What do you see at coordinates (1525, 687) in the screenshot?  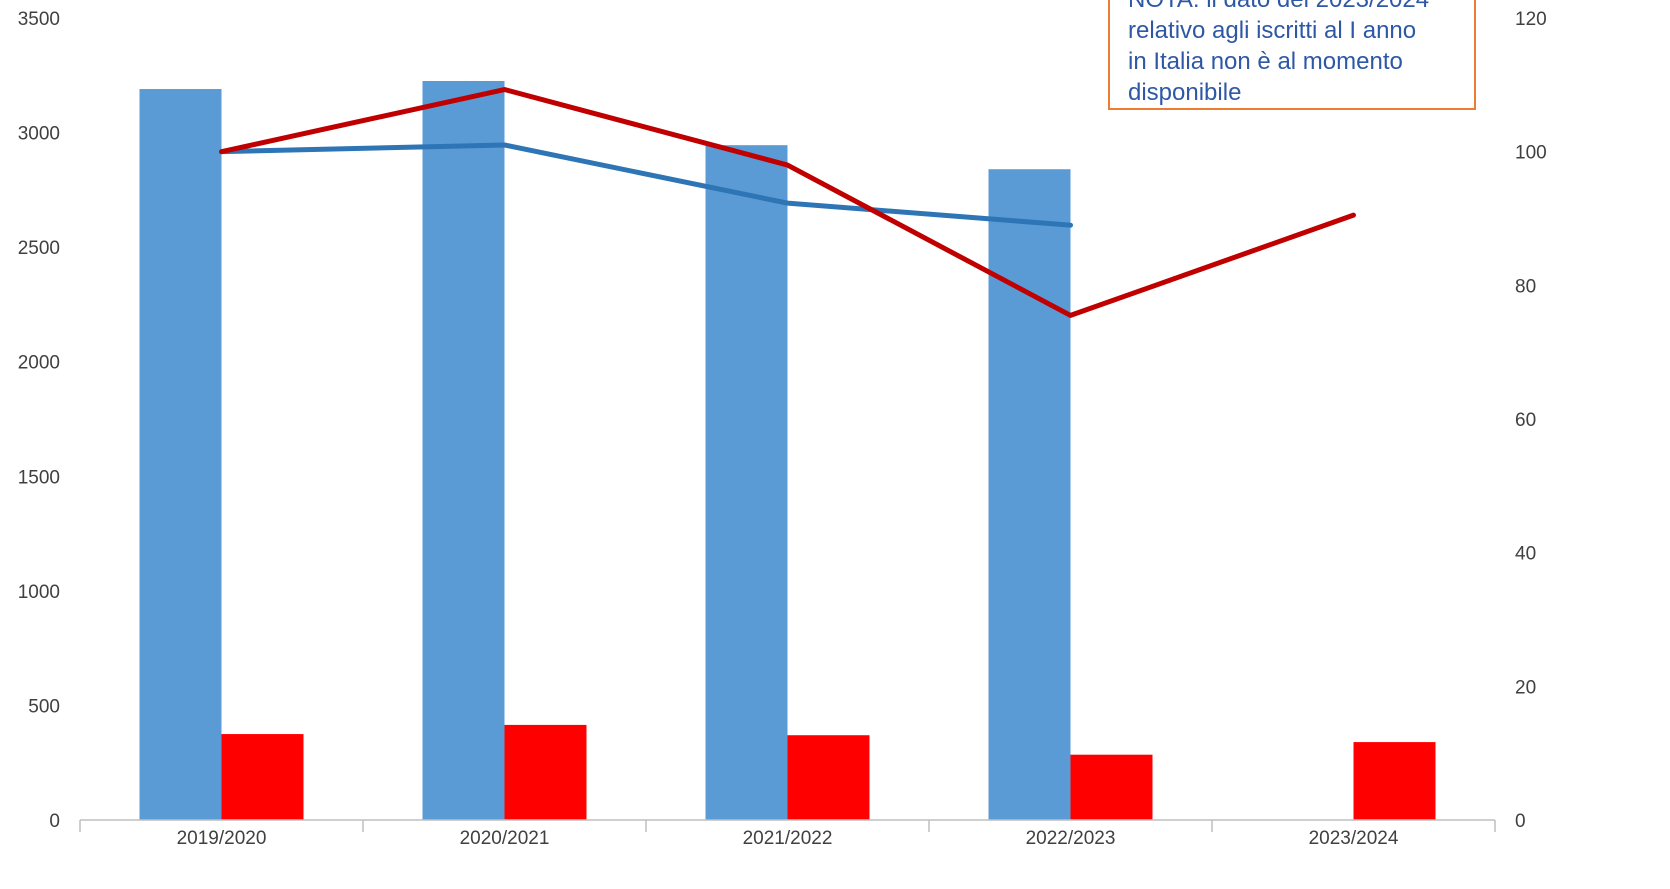 I see `y-right-tick-label: 20` at bounding box center [1525, 687].